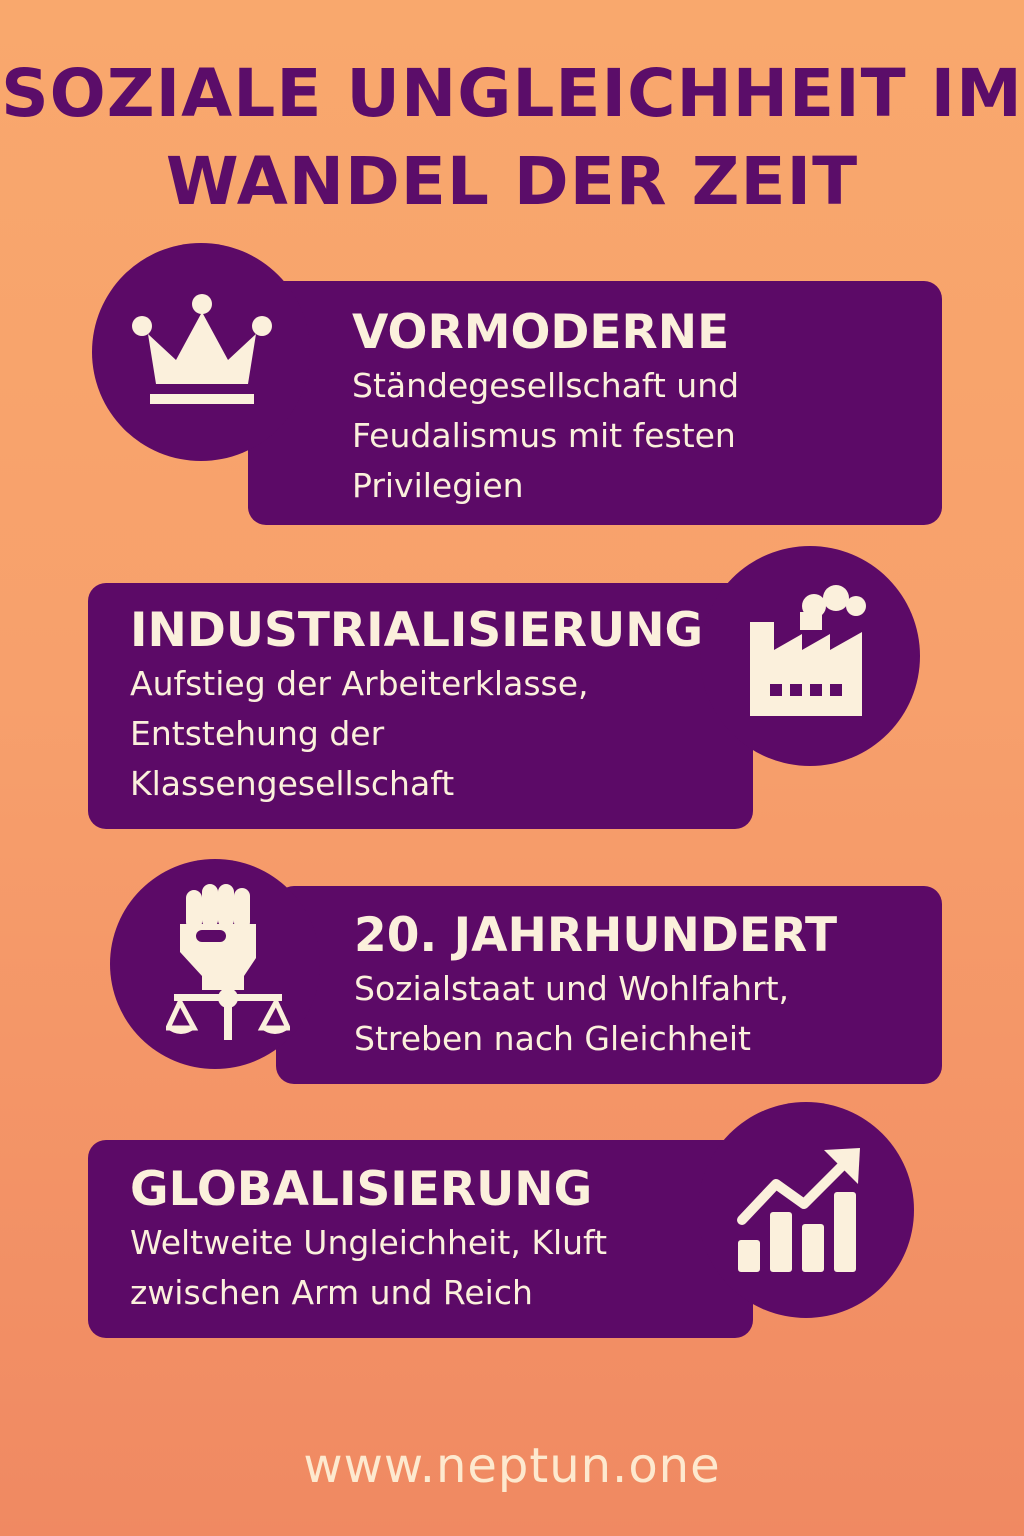  Describe the element at coordinates (417, 630) in the screenshot. I see `section-heading: INDUSTRIALISIERUNG` at that location.